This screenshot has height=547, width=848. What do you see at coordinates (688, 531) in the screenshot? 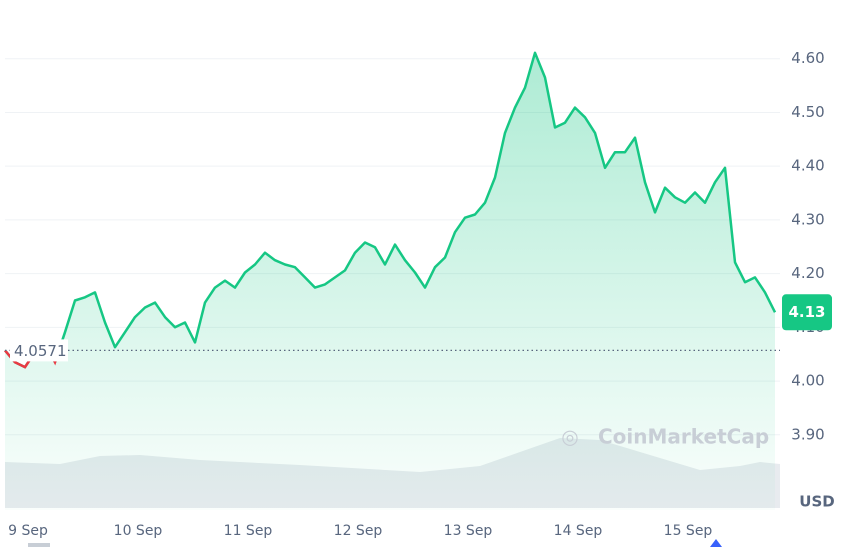
I see `x-tick-label: 15 Sep` at bounding box center [688, 531].